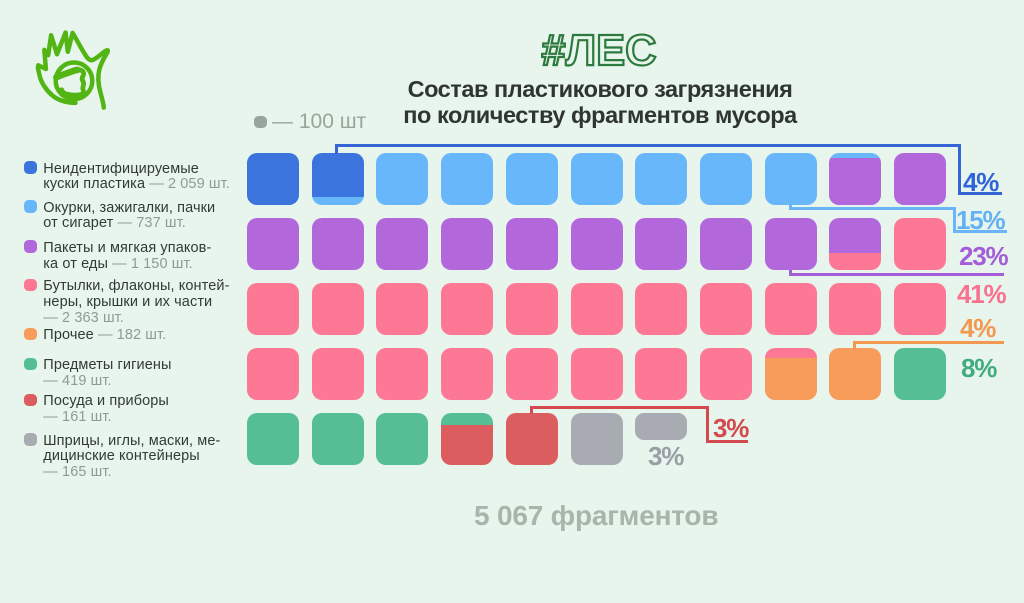  What do you see at coordinates (598, 51) in the screenshot?
I see `svg-text: #ЛЕС` at bounding box center [598, 51].